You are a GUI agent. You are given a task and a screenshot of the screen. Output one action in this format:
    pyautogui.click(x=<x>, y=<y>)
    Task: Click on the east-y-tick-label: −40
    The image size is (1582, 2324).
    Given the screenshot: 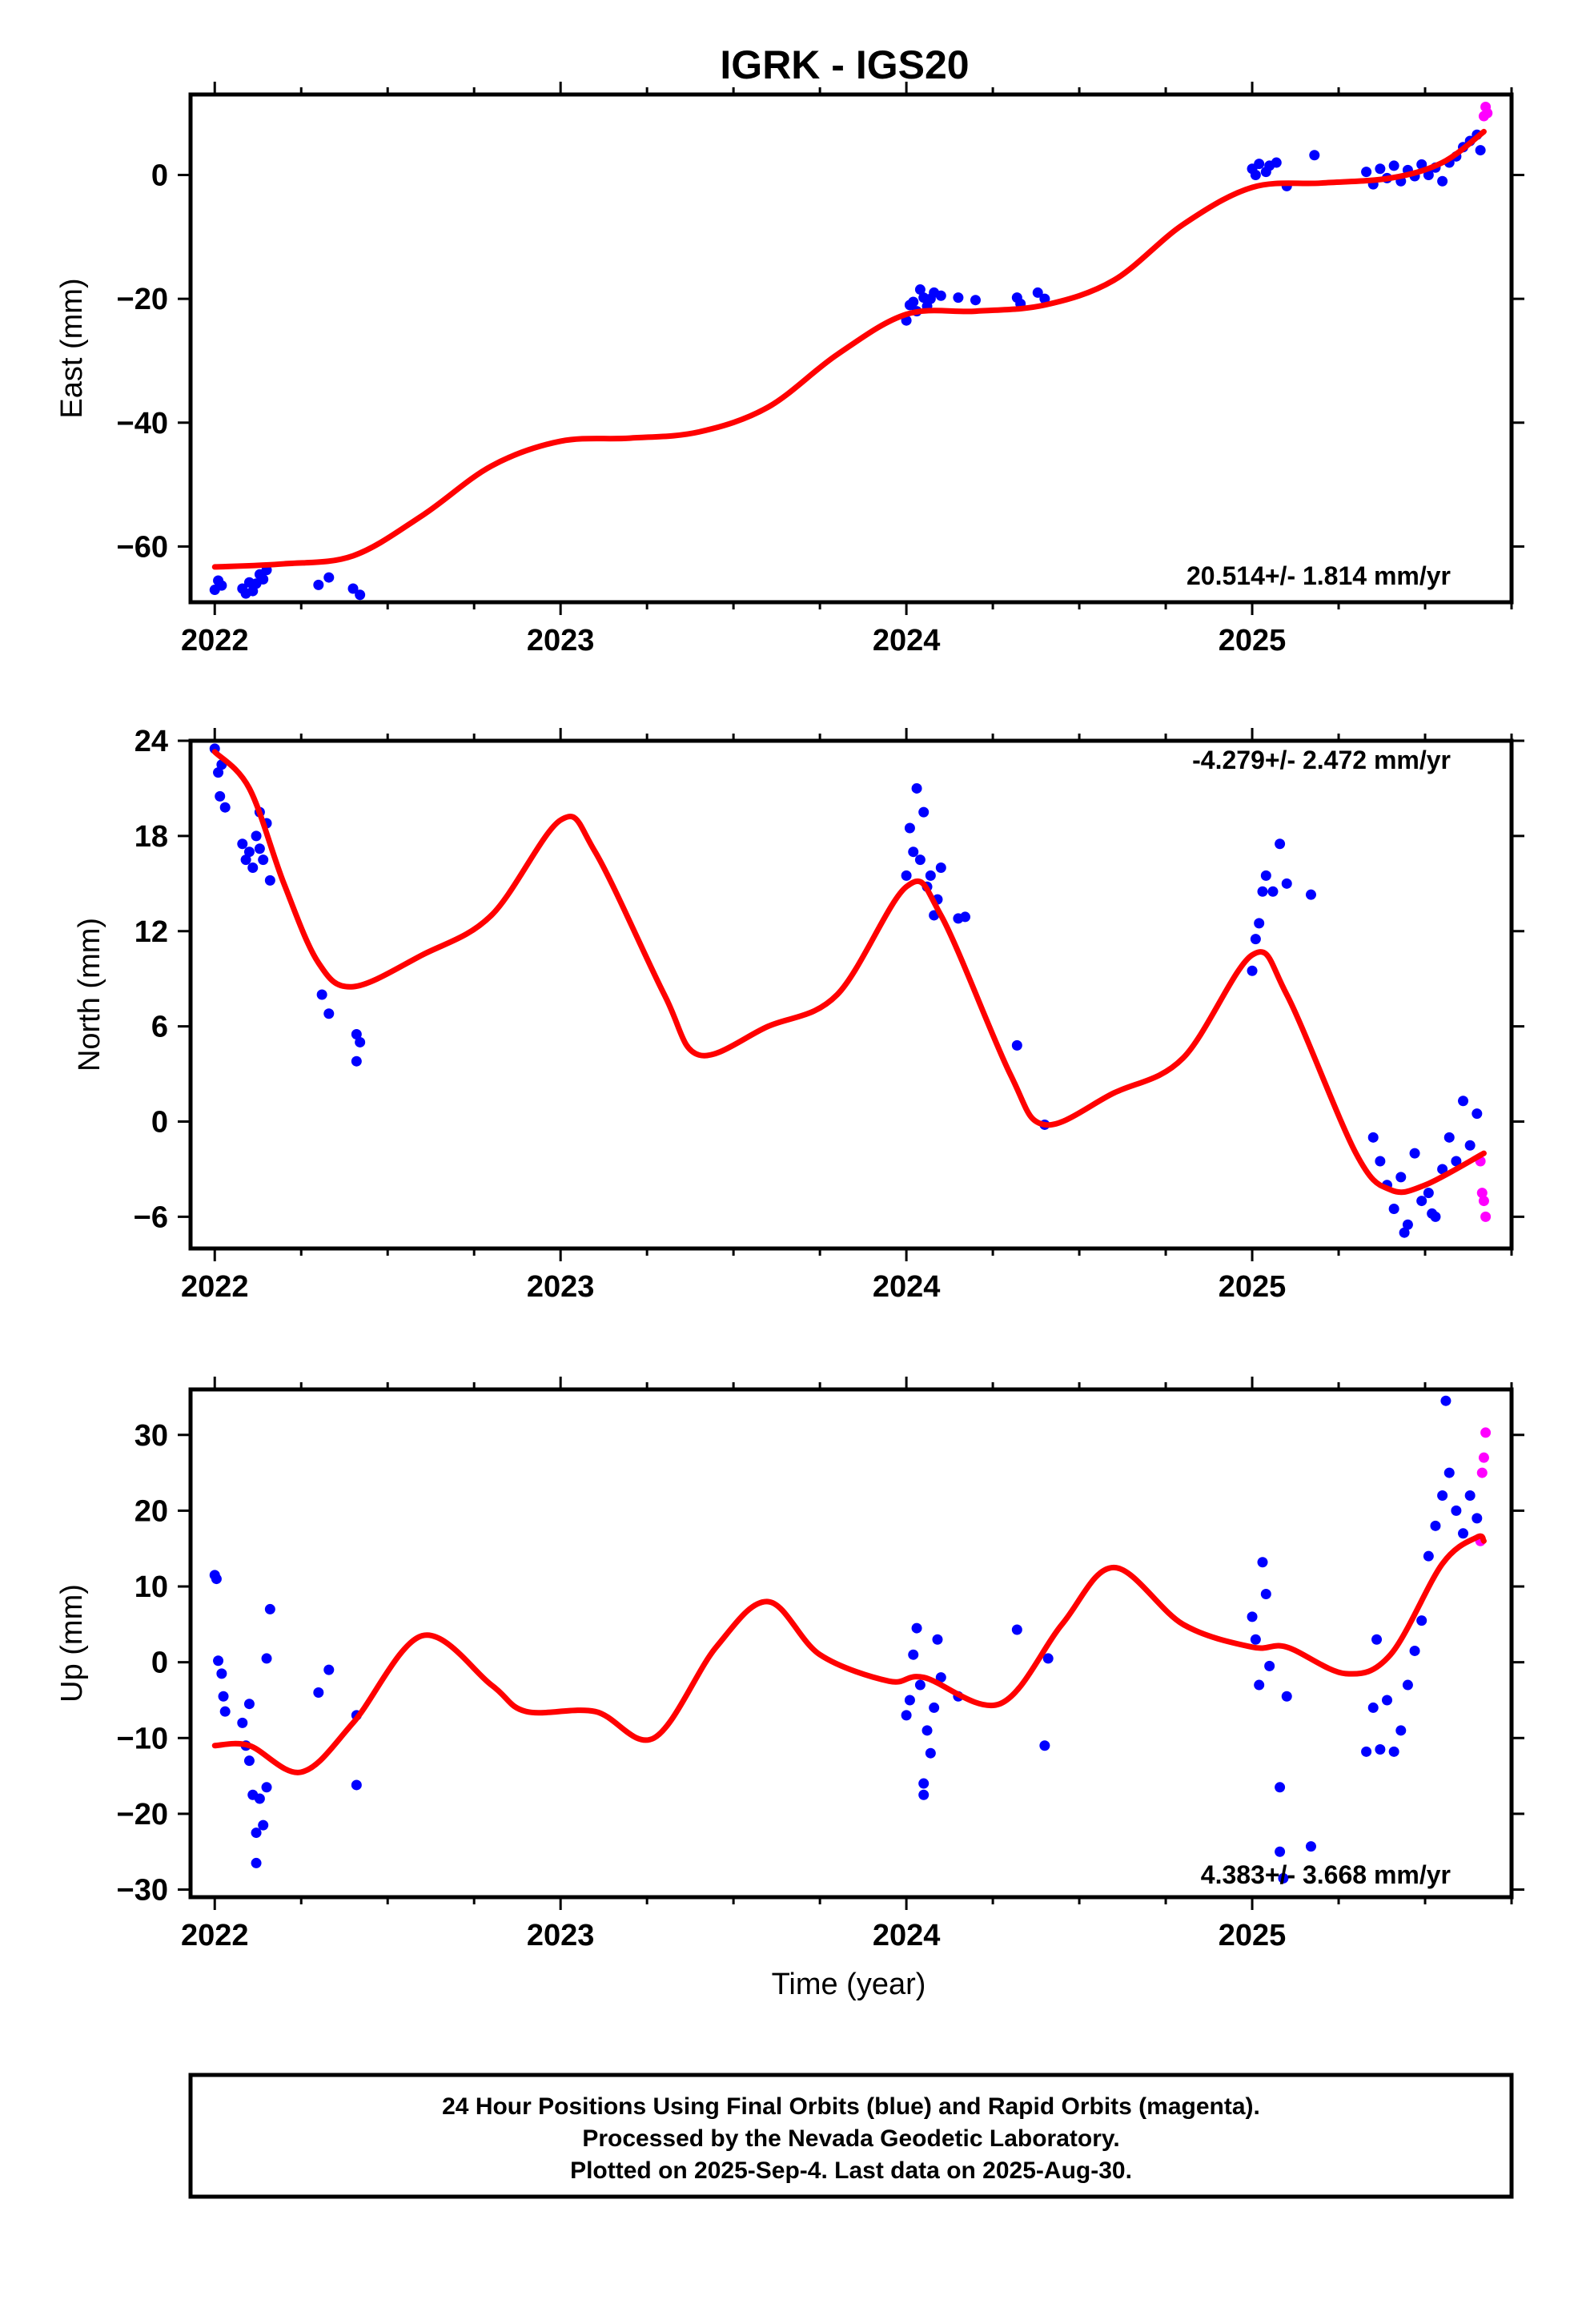 What is the action you would take?
    pyautogui.click(x=142, y=423)
    